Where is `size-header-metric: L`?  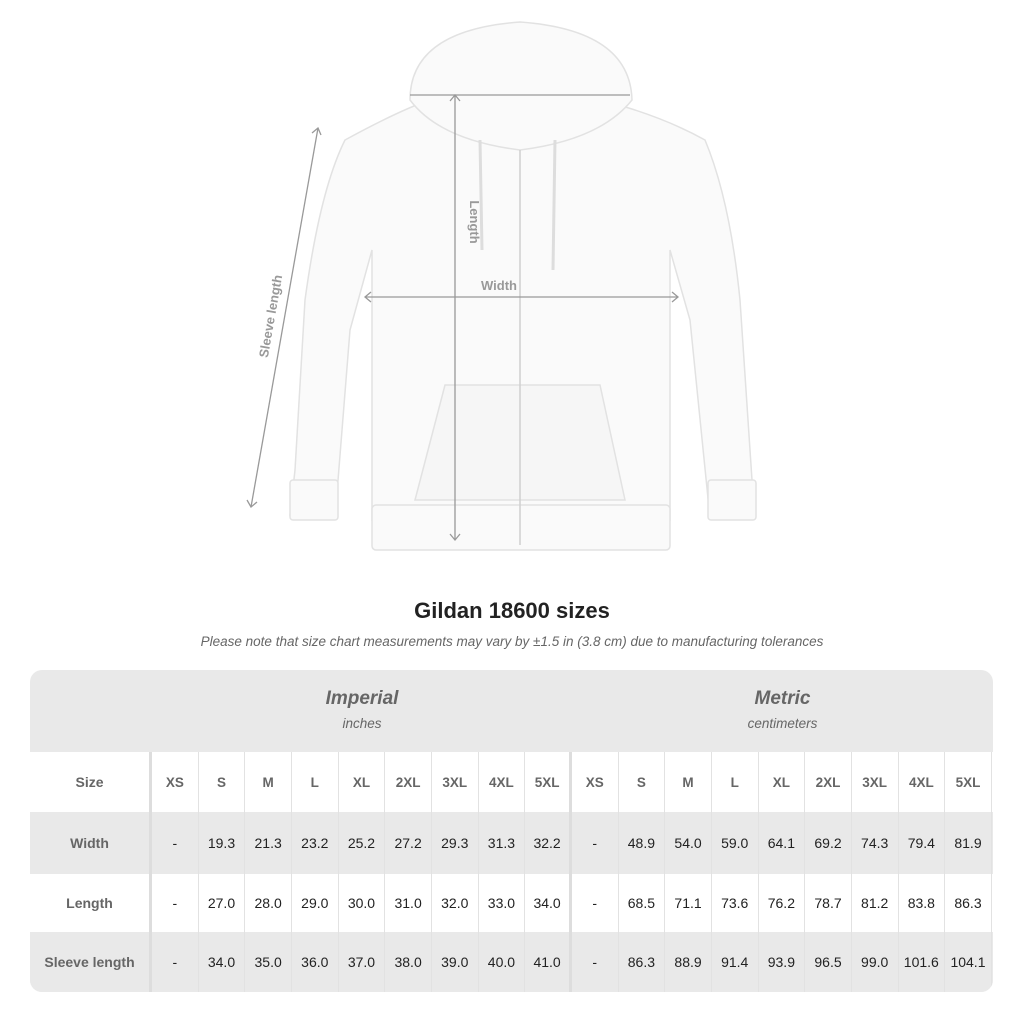
size-header-metric: L is located at coordinates (735, 782).